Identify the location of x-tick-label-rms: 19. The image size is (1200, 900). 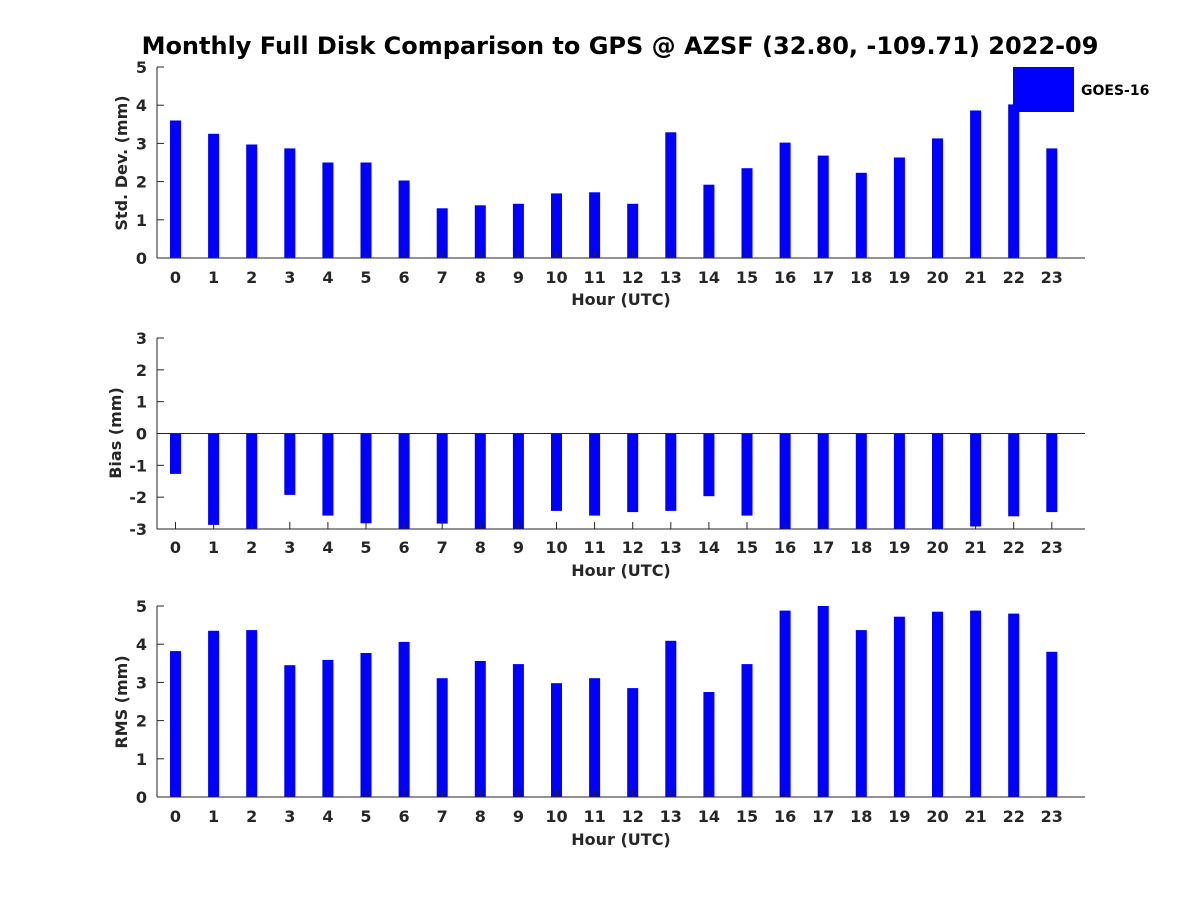
(899, 816).